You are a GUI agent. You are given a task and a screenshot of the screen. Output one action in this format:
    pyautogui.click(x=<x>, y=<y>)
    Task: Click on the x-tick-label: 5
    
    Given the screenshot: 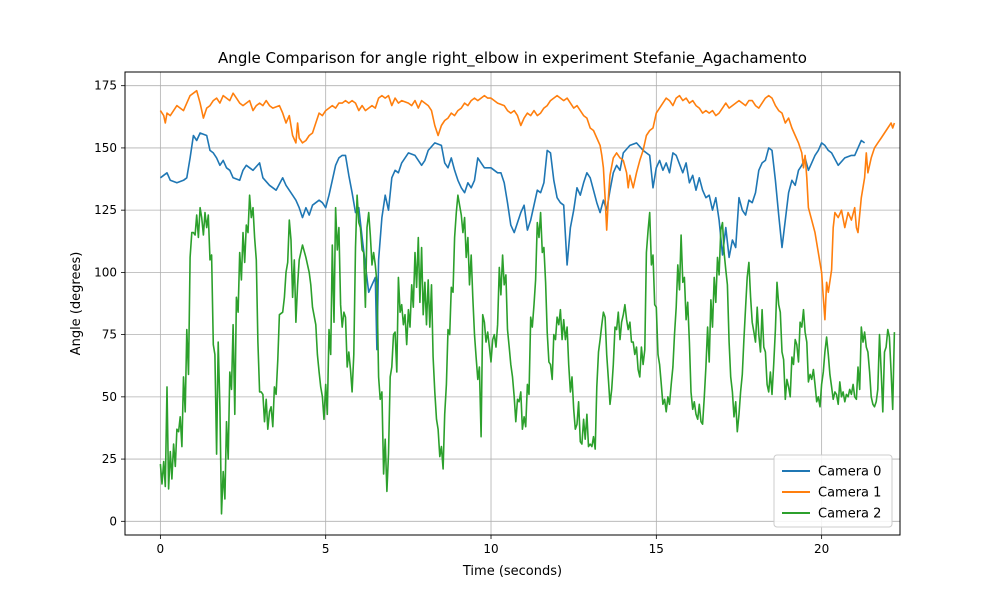 What is the action you would take?
    pyautogui.click(x=326, y=549)
    